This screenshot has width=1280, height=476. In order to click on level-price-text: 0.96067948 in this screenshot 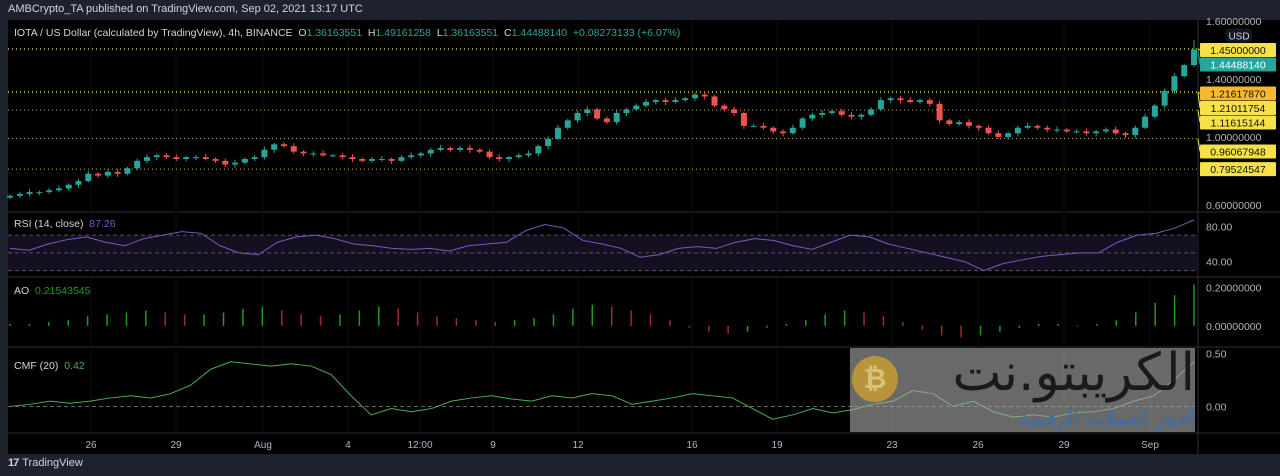, I will do `click(1238, 153)`.